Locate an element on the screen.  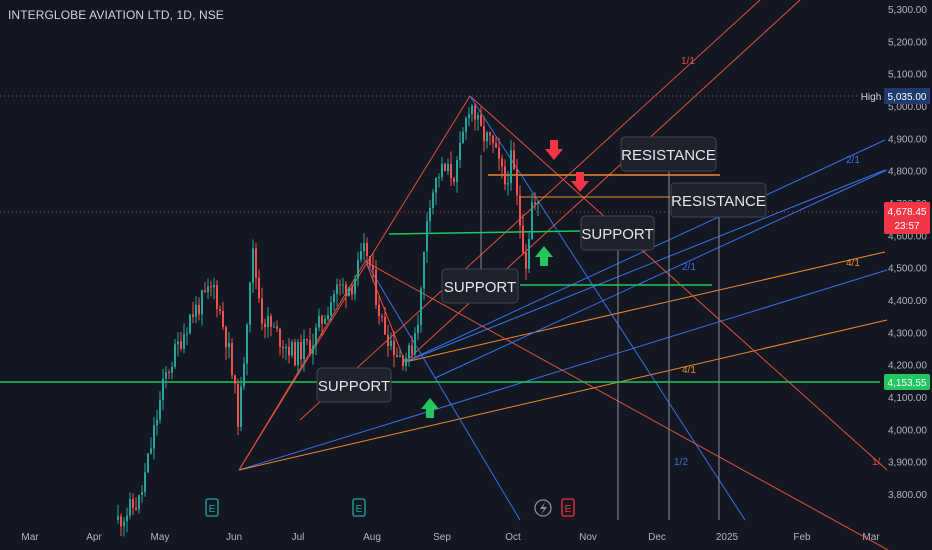
annotation-resistance: RESISTANCE is located at coordinates (668, 154).